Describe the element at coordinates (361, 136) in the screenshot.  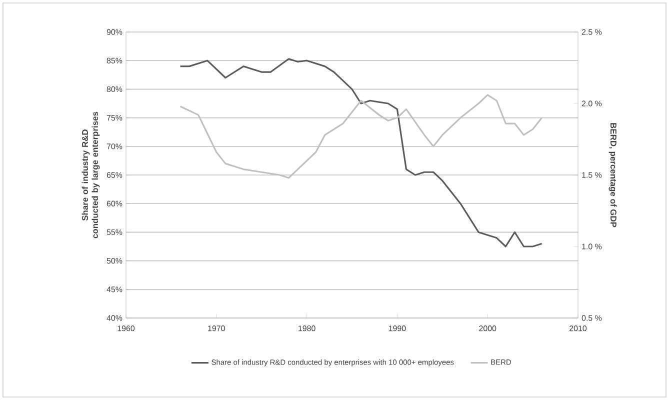
I see `line-series` at that location.